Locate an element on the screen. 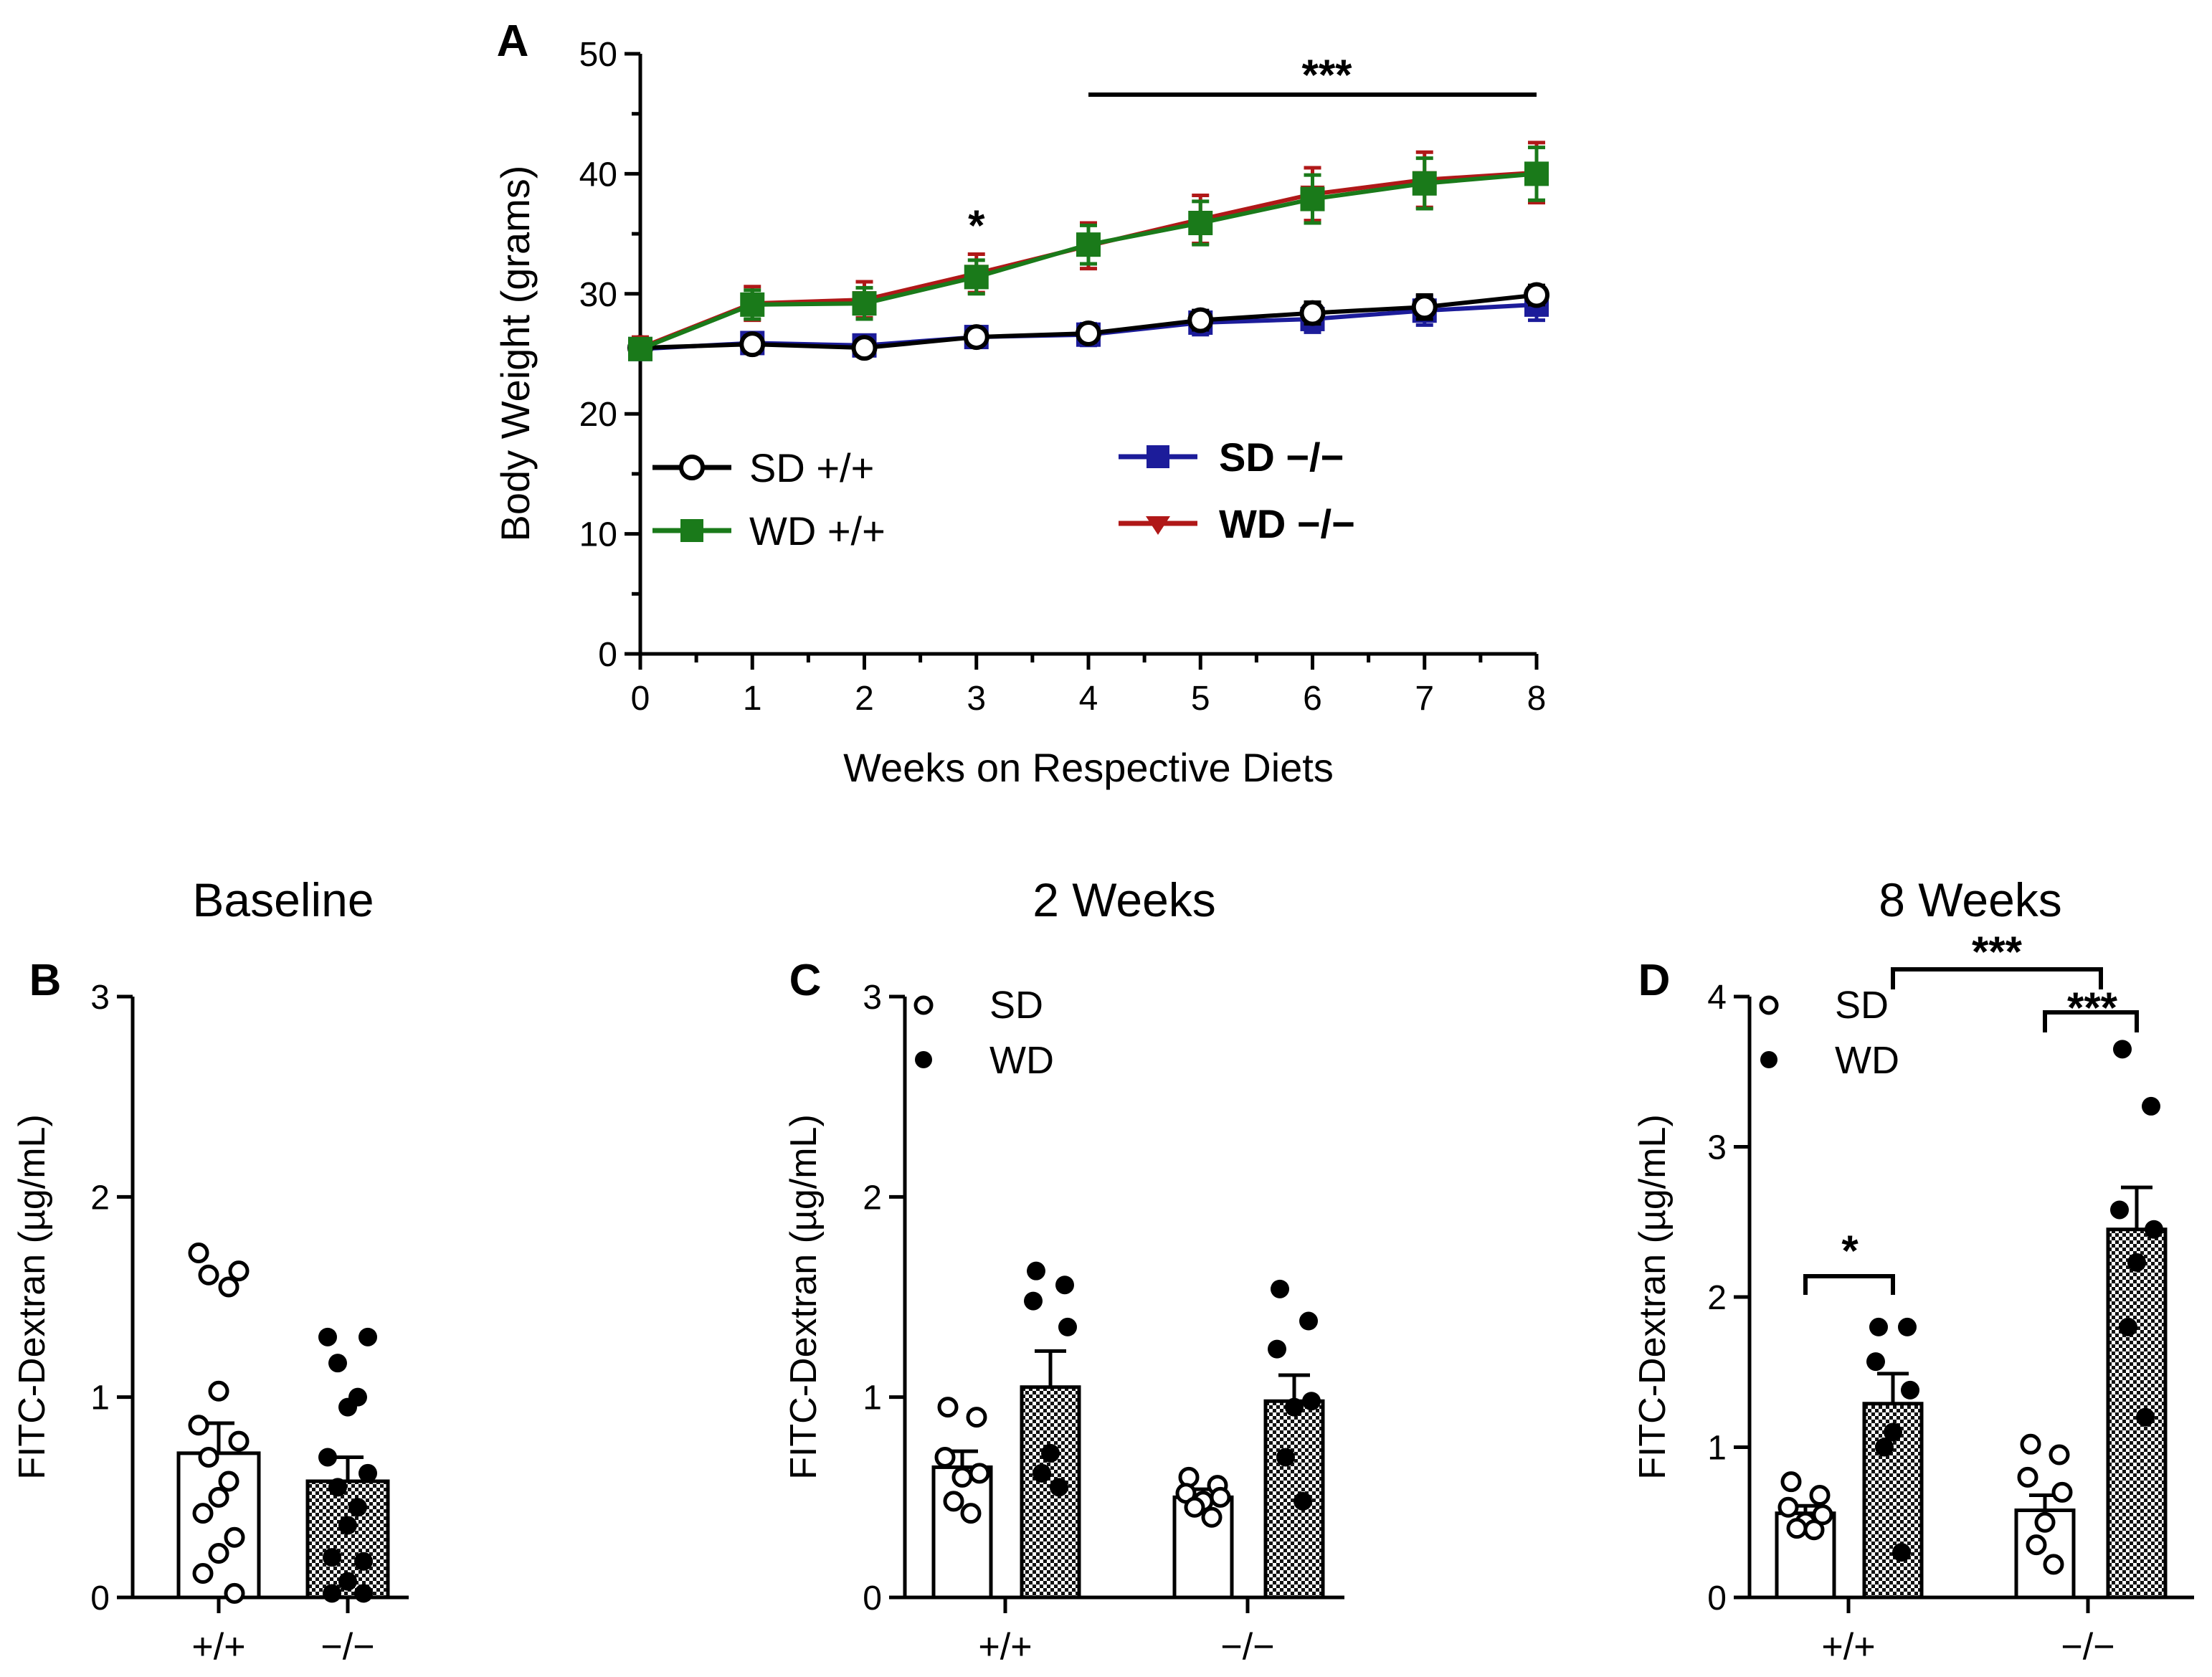 Image resolution: width=2212 pixels, height=1677 pixels. panel-a-x-tick-label: 5 is located at coordinates (1200, 699).